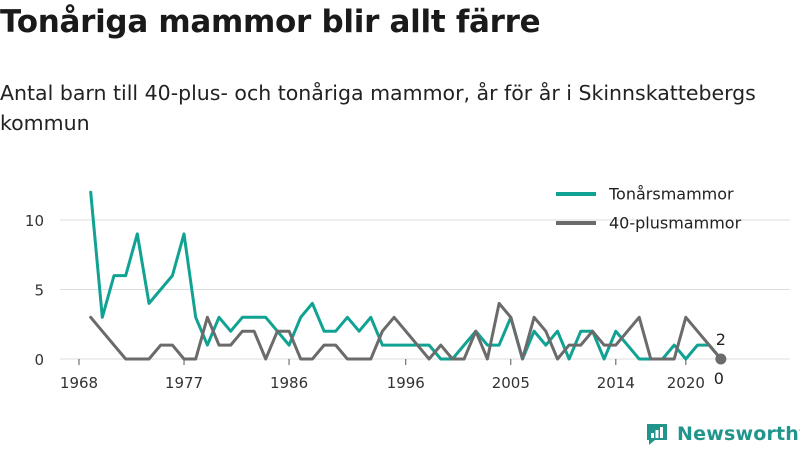  I want to click on x-tick-label: 1986, so click(289, 383).